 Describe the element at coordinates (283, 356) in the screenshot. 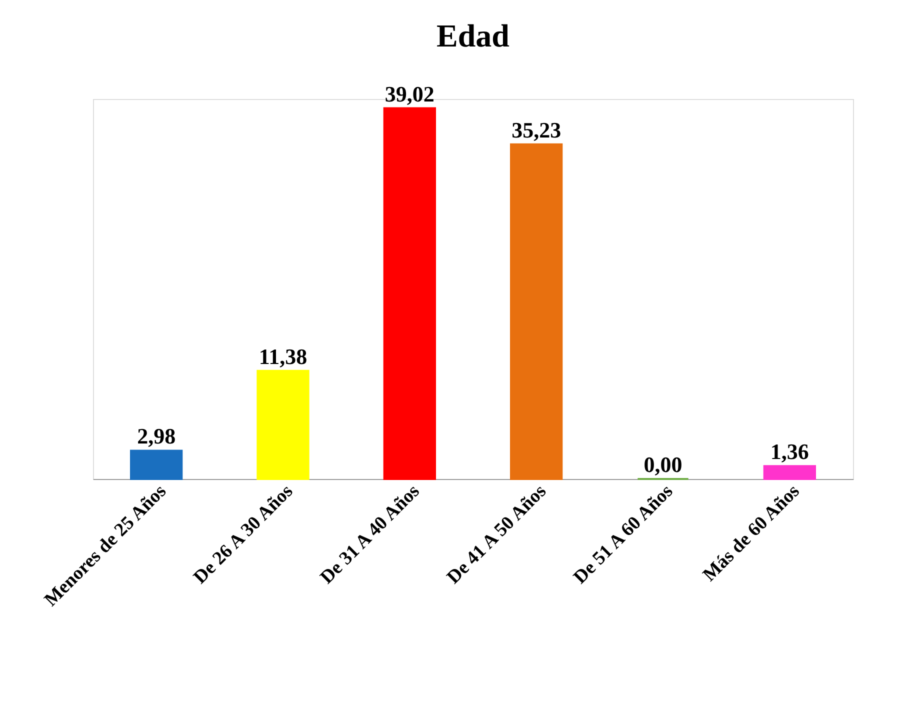

I see `data-label: 11,38` at that location.